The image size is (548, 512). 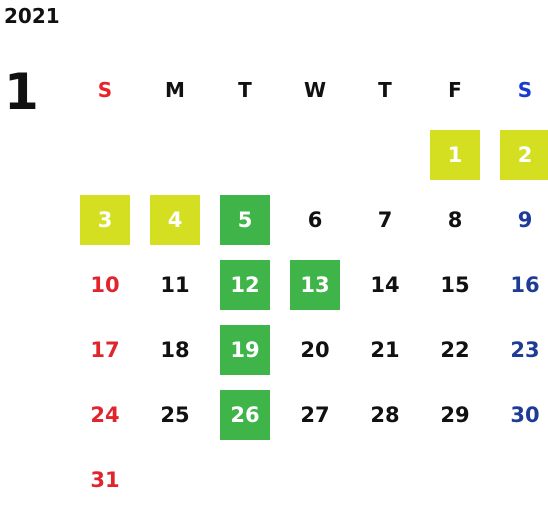 I want to click on day-number: 11, so click(x=175, y=285).